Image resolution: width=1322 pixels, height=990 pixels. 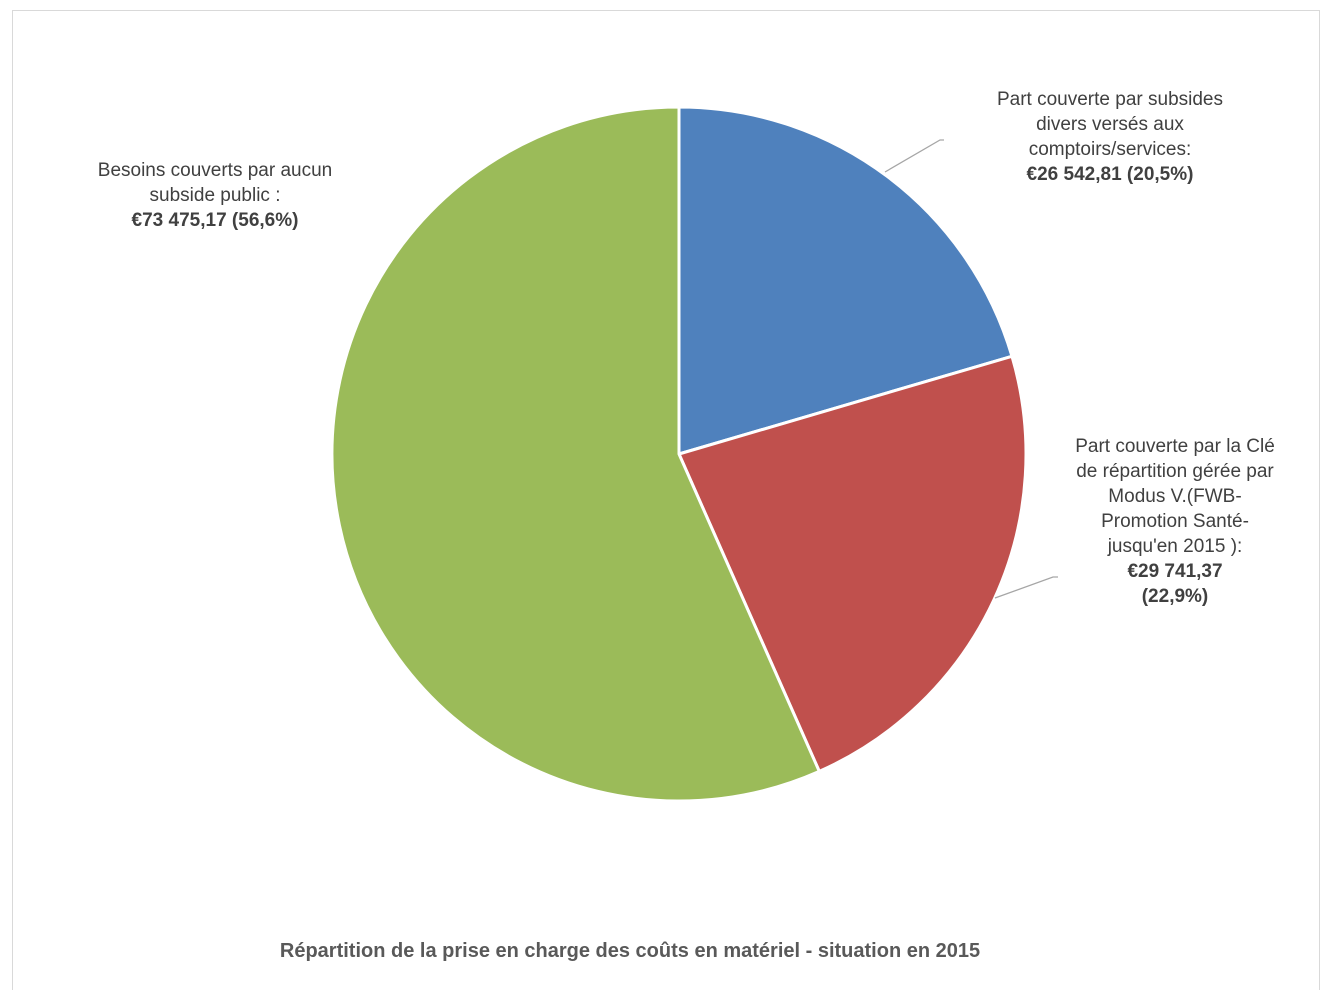 I want to click on pie-slice-subsides, so click(x=845, y=280).